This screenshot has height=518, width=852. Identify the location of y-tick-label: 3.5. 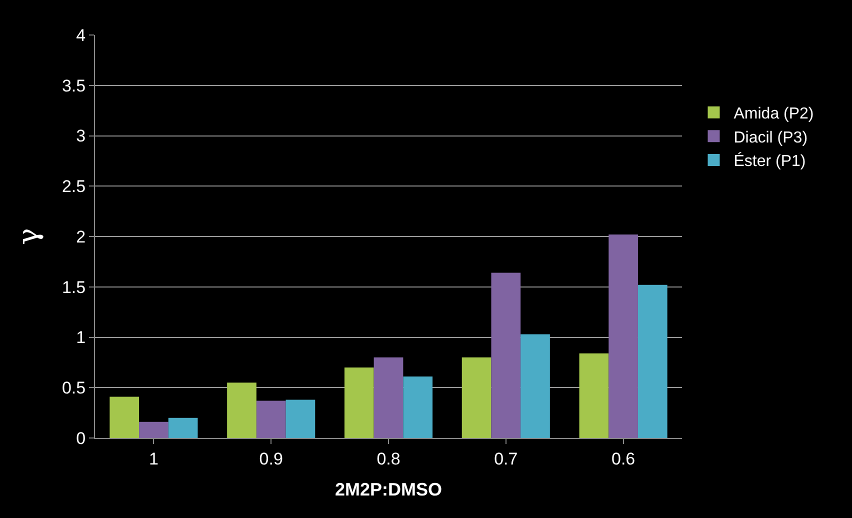
(74, 86).